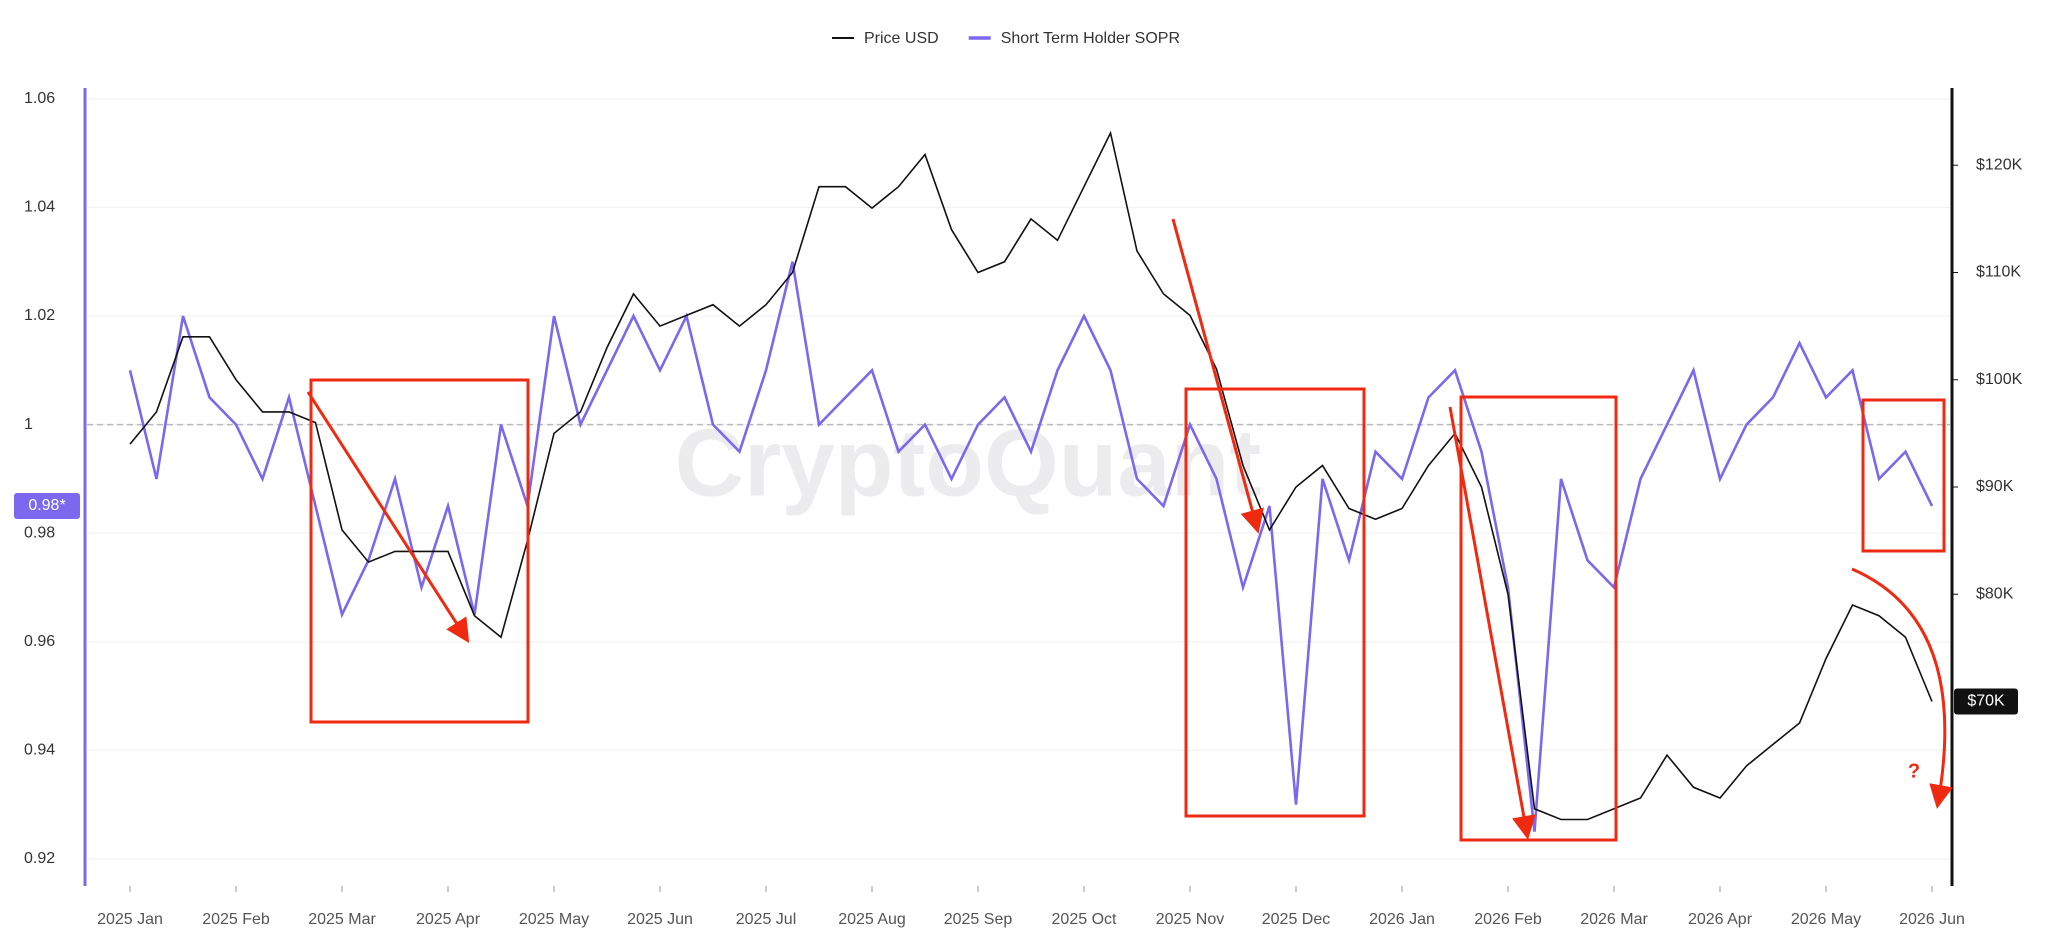  What do you see at coordinates (1508, 919) in the screenshot?
I see `x-tick-label: 2026 Feb` at bounding box center [1508, 919].